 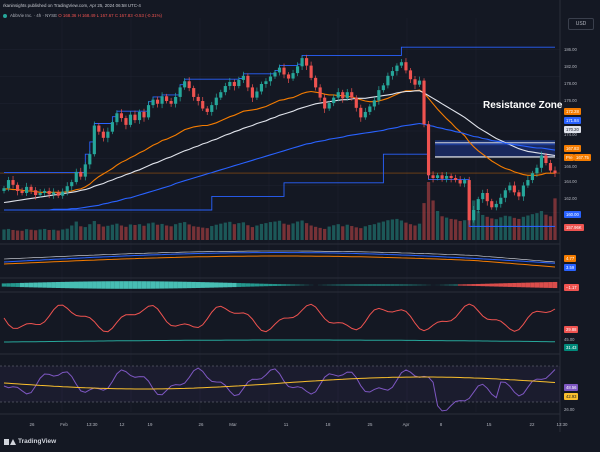 What do you see at coordinates (37, 441) in the screenshot?
I see `tradingview-logo-text: TradingView` at bounding box center [37, 441].